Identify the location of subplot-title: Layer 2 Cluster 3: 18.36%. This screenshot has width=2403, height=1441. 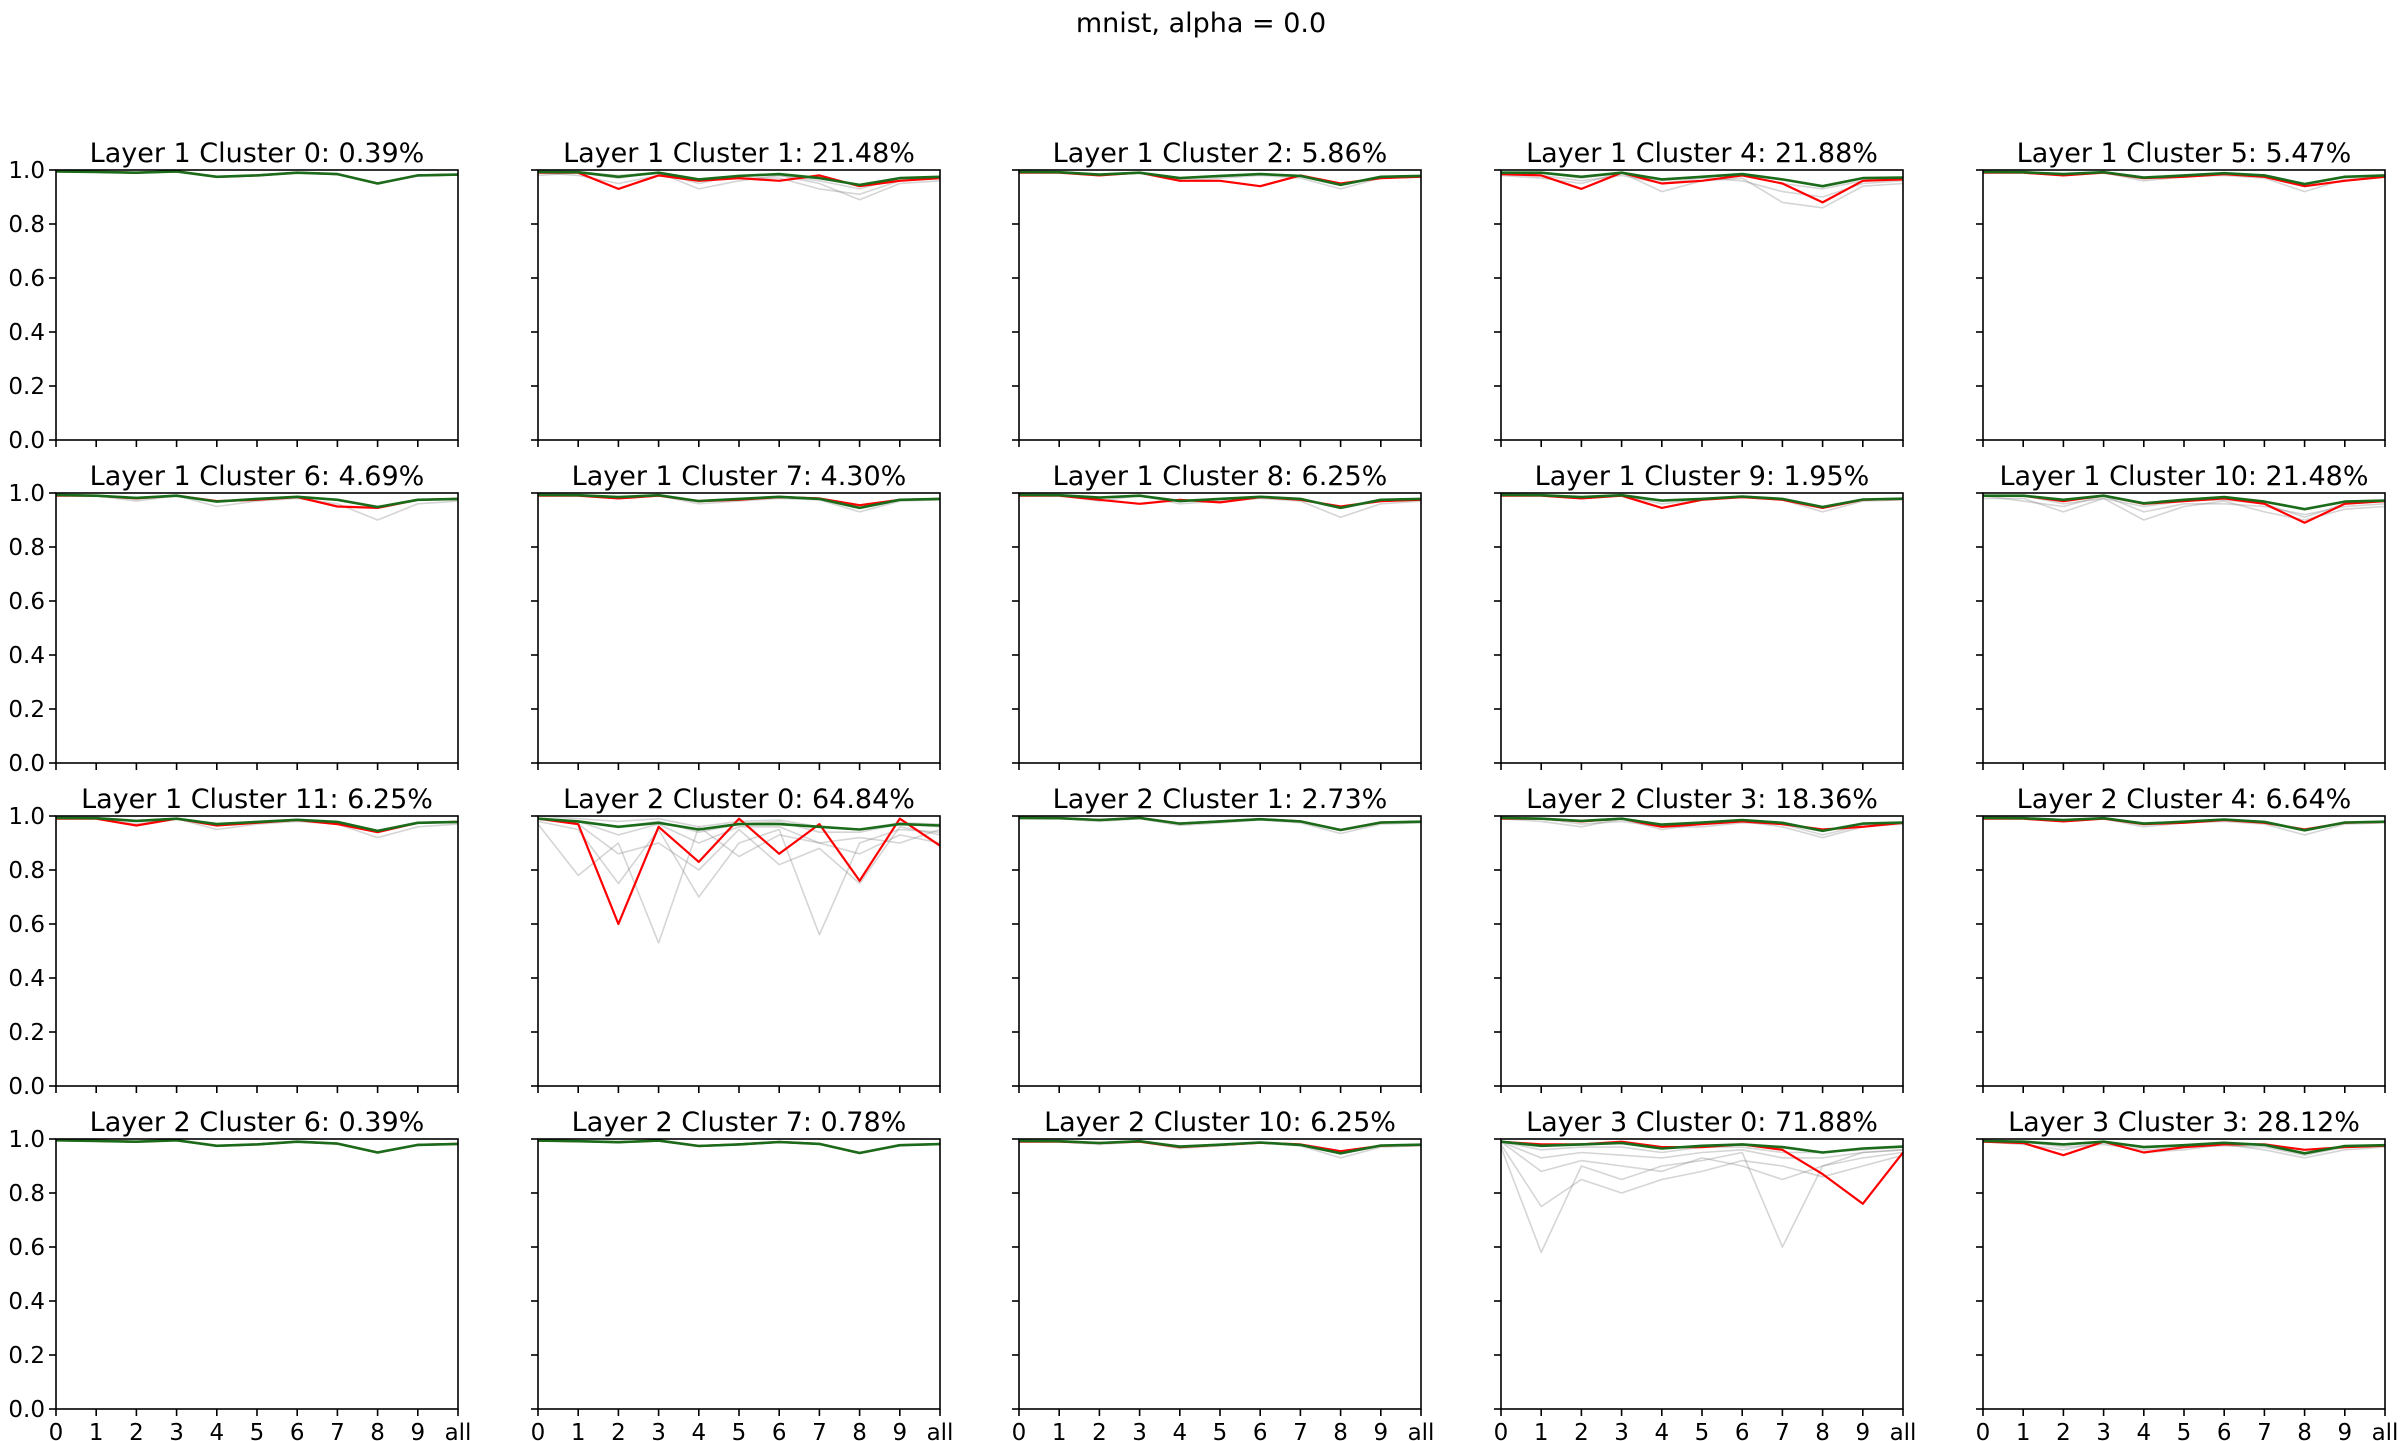
(1702, 799).